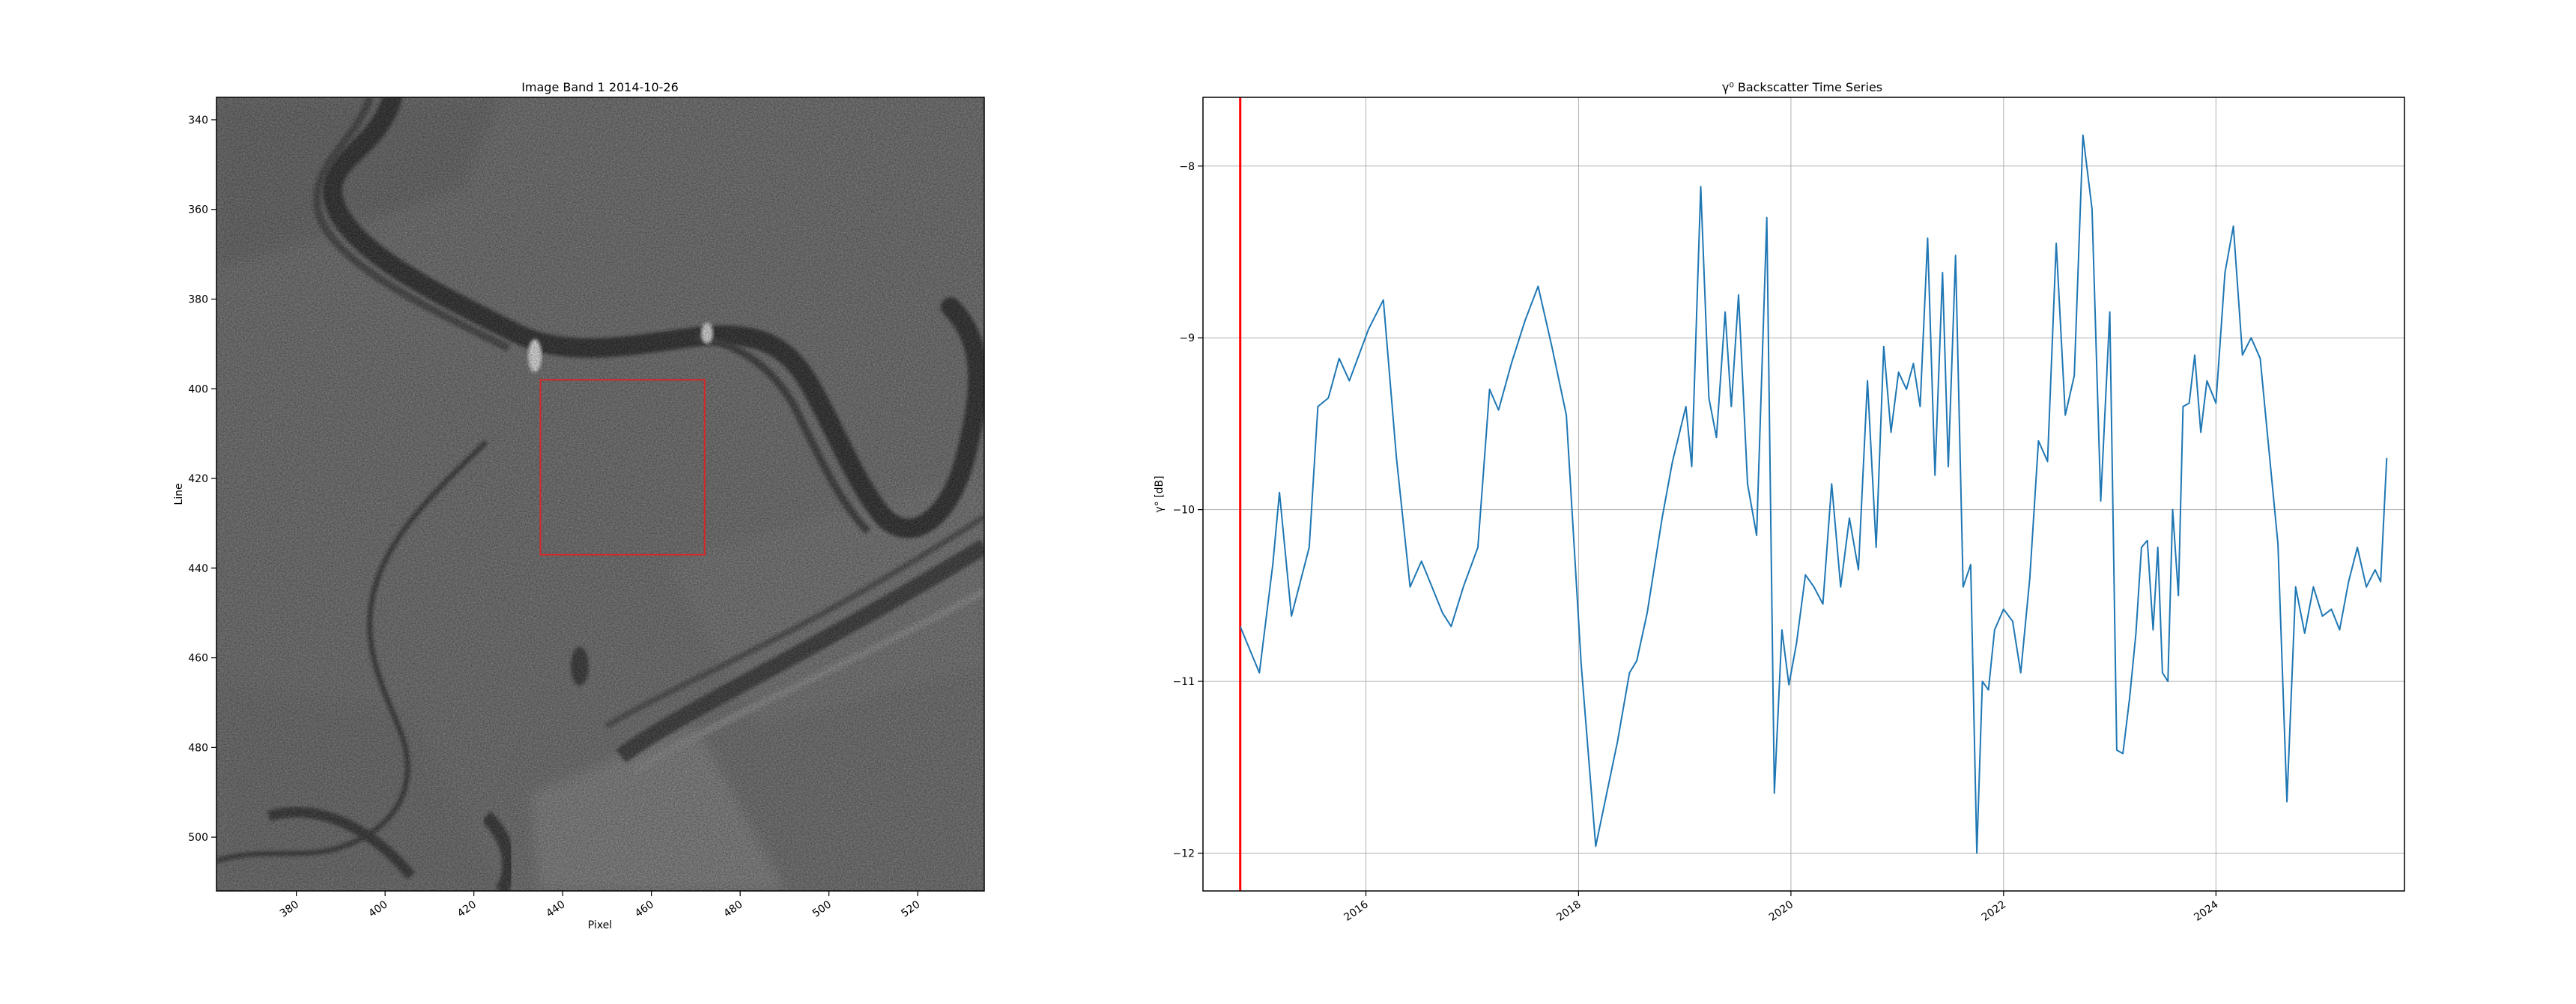 The height and width of the screenshot is (1004, 2576). What do you see at coordinates (198, 210) in the screenshot?
I see `image-y-tick-label: 360` at bounding box center [198, 210].